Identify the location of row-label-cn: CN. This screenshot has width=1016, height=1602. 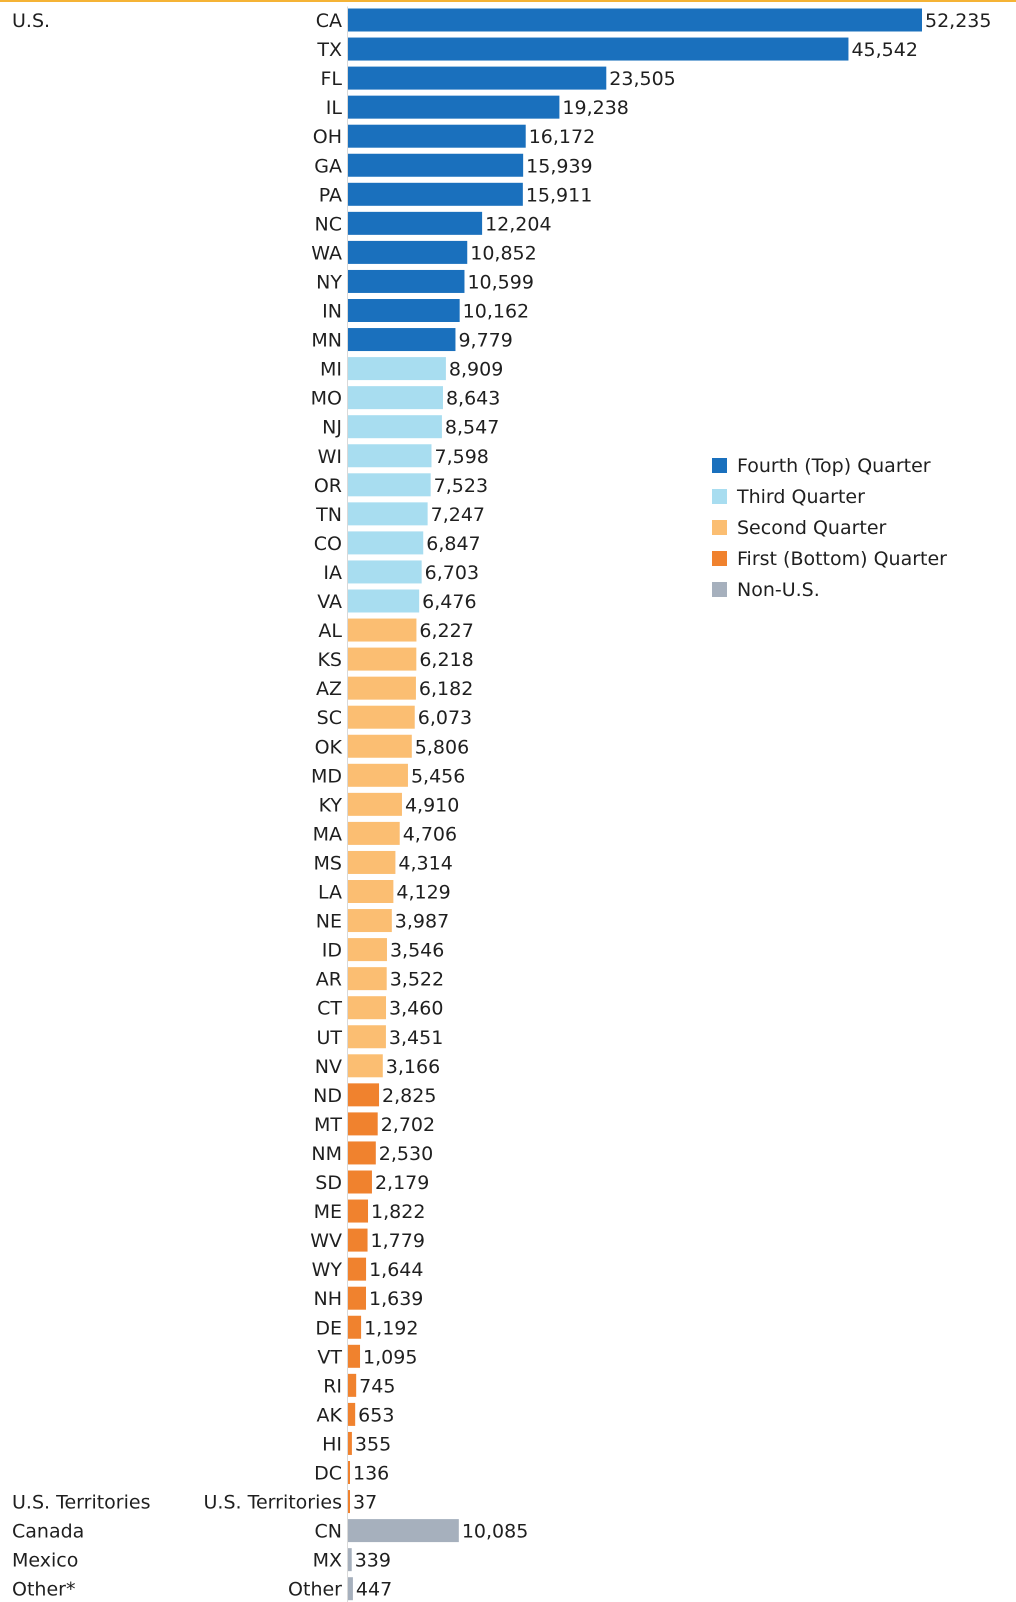
(328, 1532).